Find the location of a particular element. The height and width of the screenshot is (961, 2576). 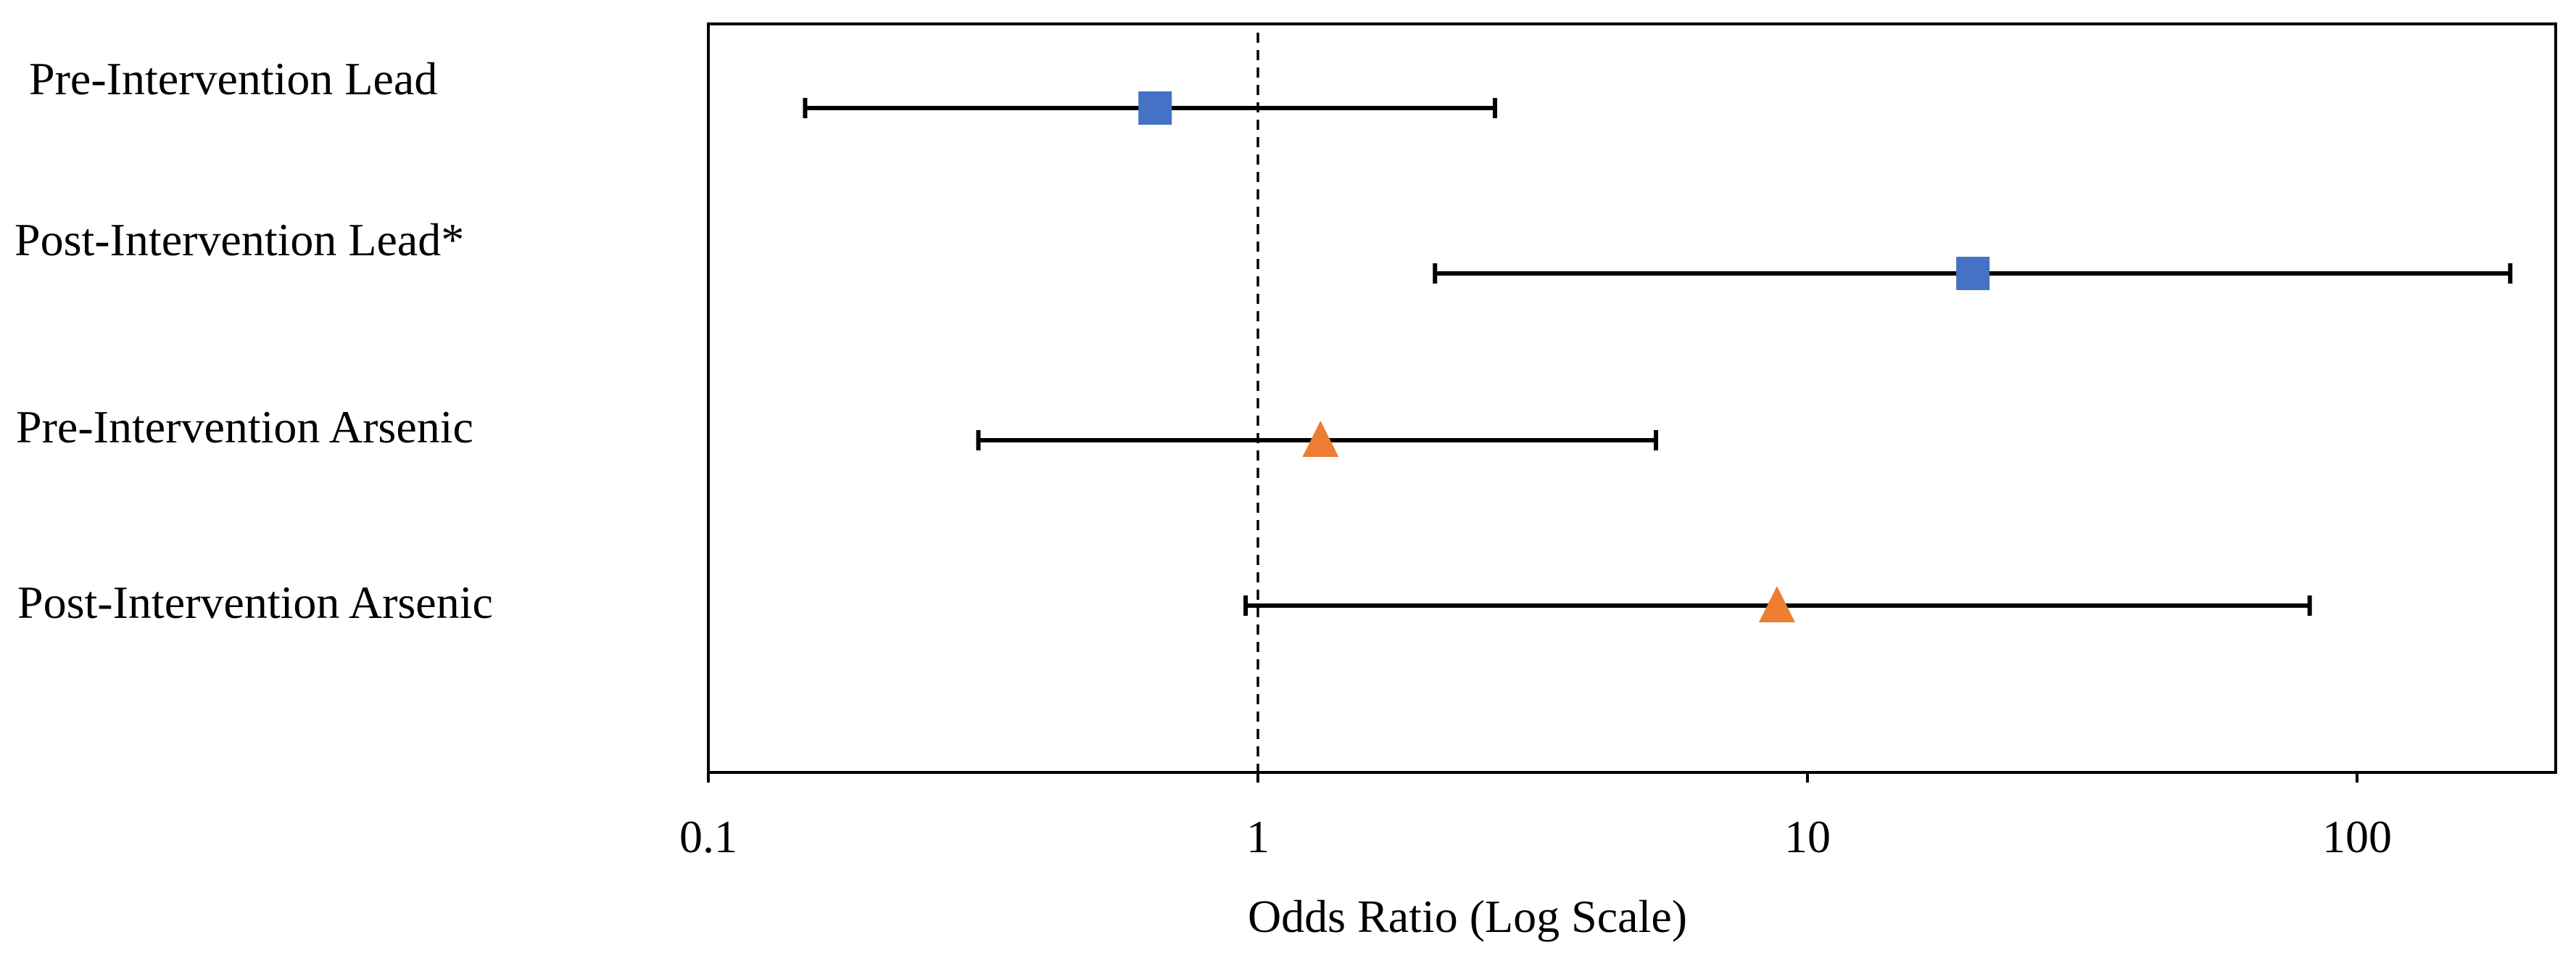

row-label: Pre-Intervention Arsenic is located at coordinates (244, 427).